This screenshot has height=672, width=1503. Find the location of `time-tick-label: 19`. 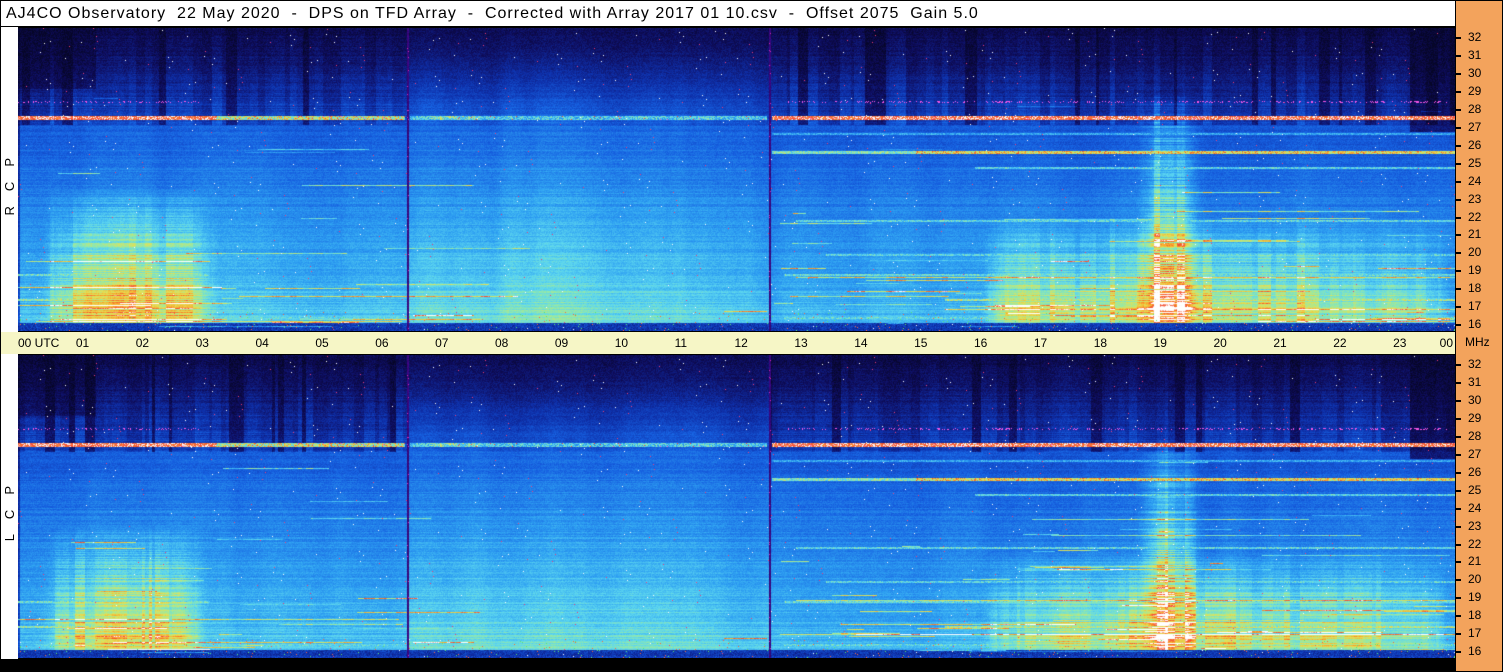

time-tick-label: 19 is located at coordinates (1160, 343).